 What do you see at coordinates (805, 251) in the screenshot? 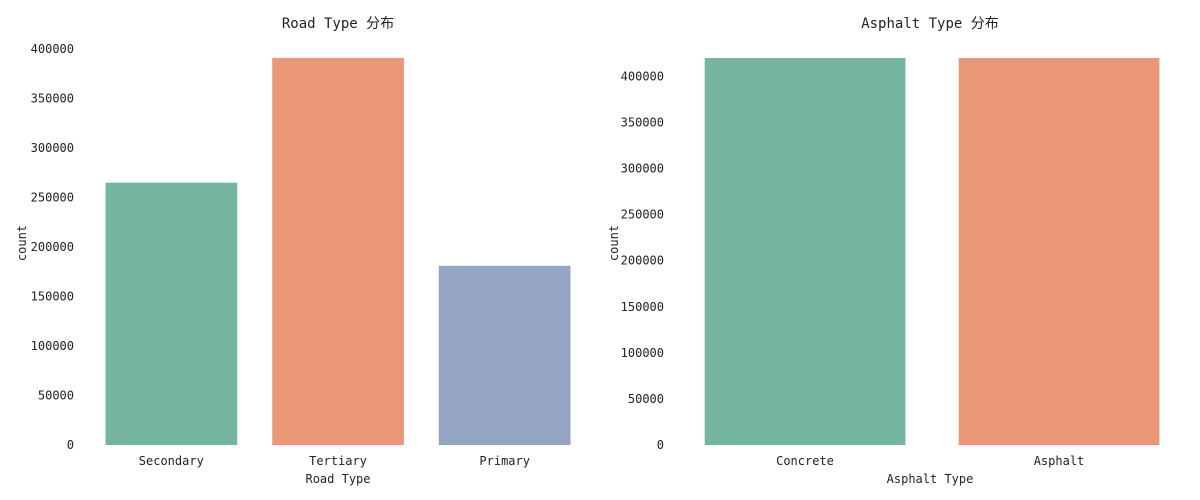
I see `bar-concrete` at bounding box center [805, 251].